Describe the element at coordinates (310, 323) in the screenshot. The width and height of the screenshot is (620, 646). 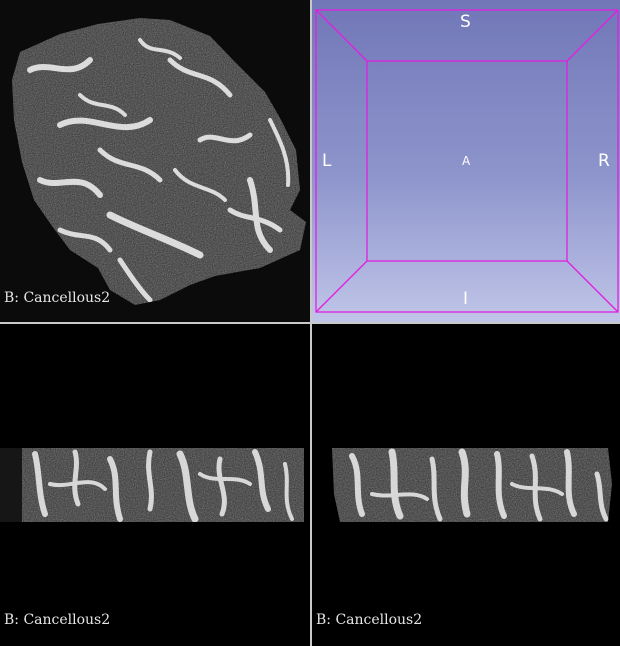
I see `view-divider-horizontal` at that location.